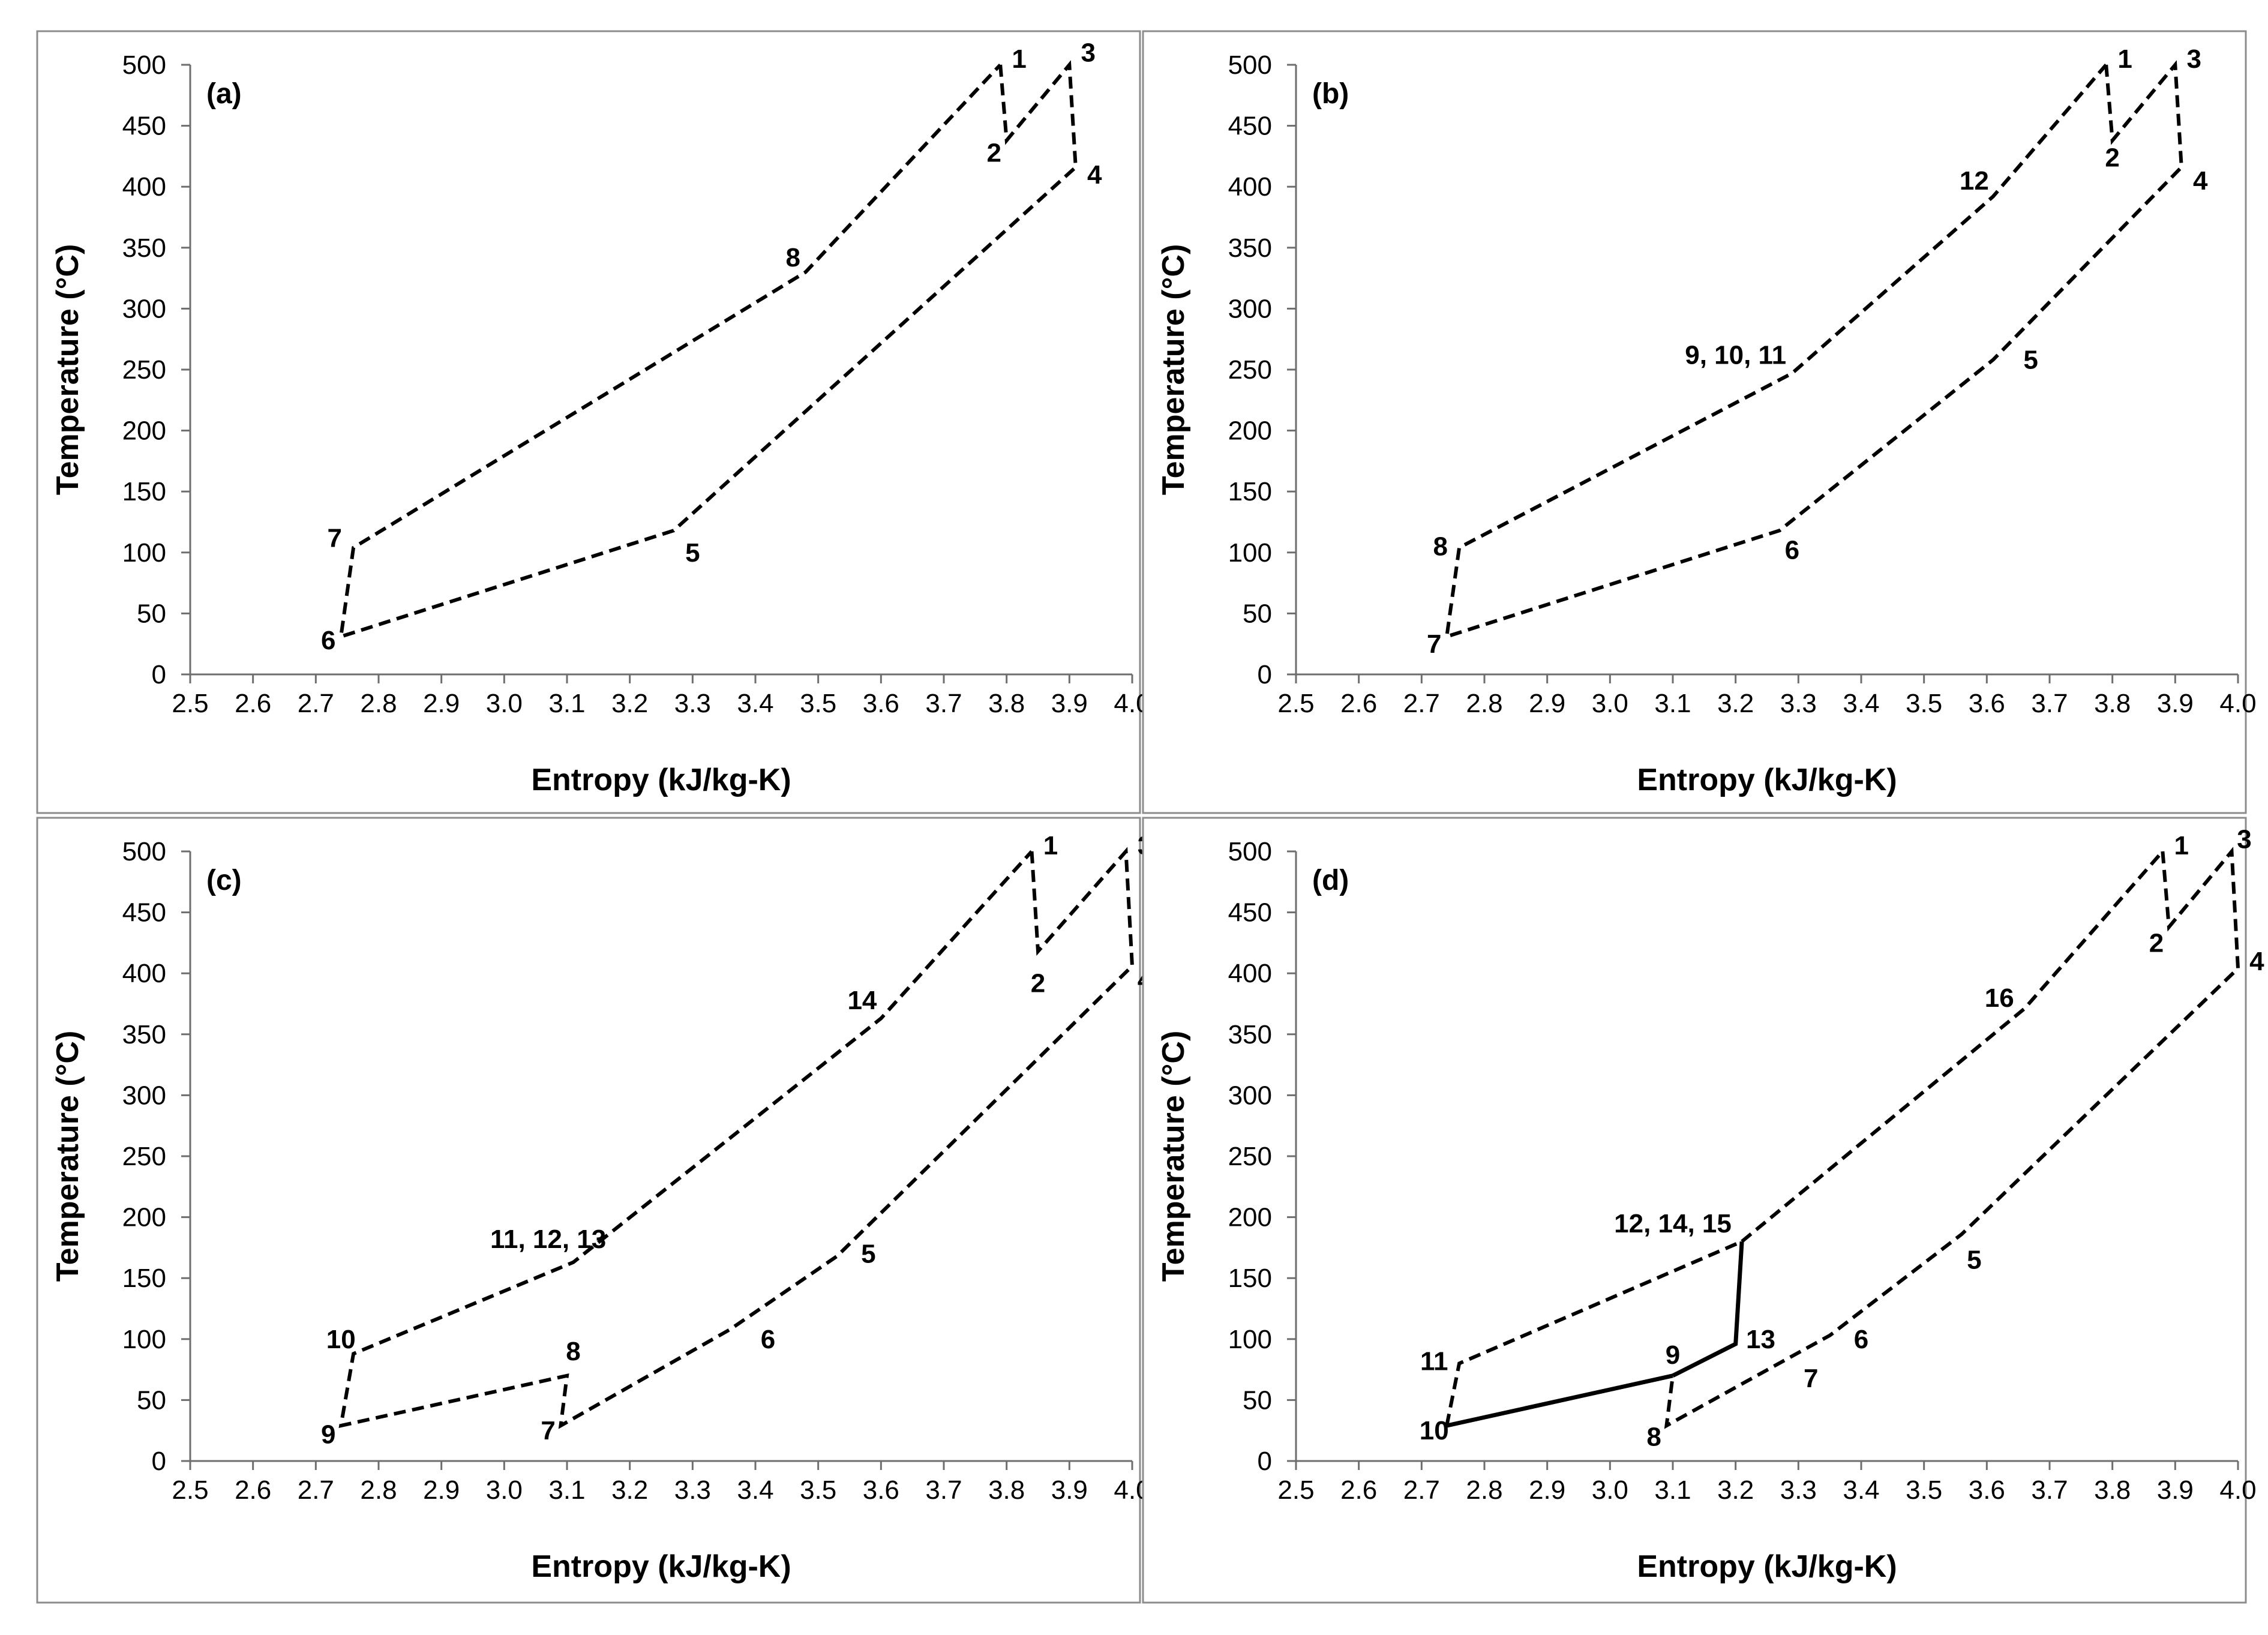 The height and width of the screenshot is (1635, 2268). Describe the element at coordinates (504, 1490) in the screenshot. I see `x-tick-label: 3.0` at that location.